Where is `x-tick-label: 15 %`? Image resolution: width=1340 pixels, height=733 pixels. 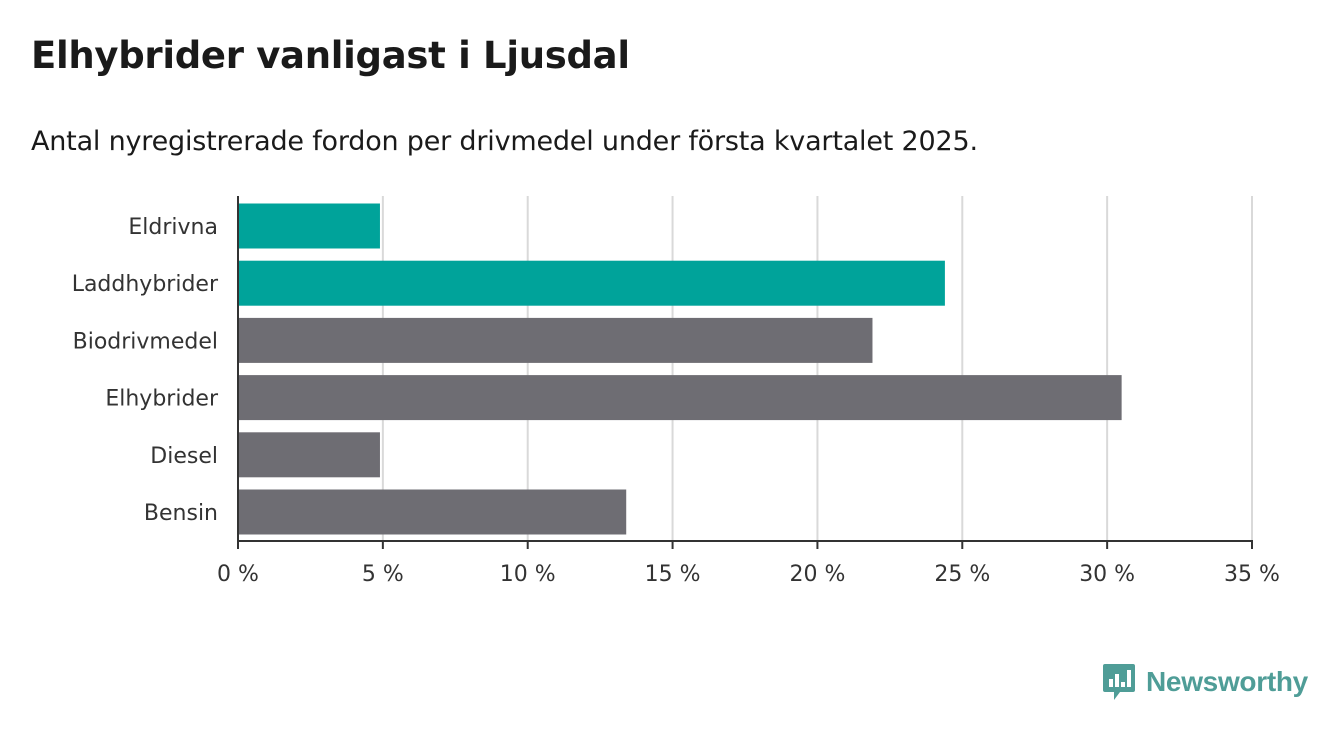 x-tick-label: 15 % is located at coordinates (673, 574).